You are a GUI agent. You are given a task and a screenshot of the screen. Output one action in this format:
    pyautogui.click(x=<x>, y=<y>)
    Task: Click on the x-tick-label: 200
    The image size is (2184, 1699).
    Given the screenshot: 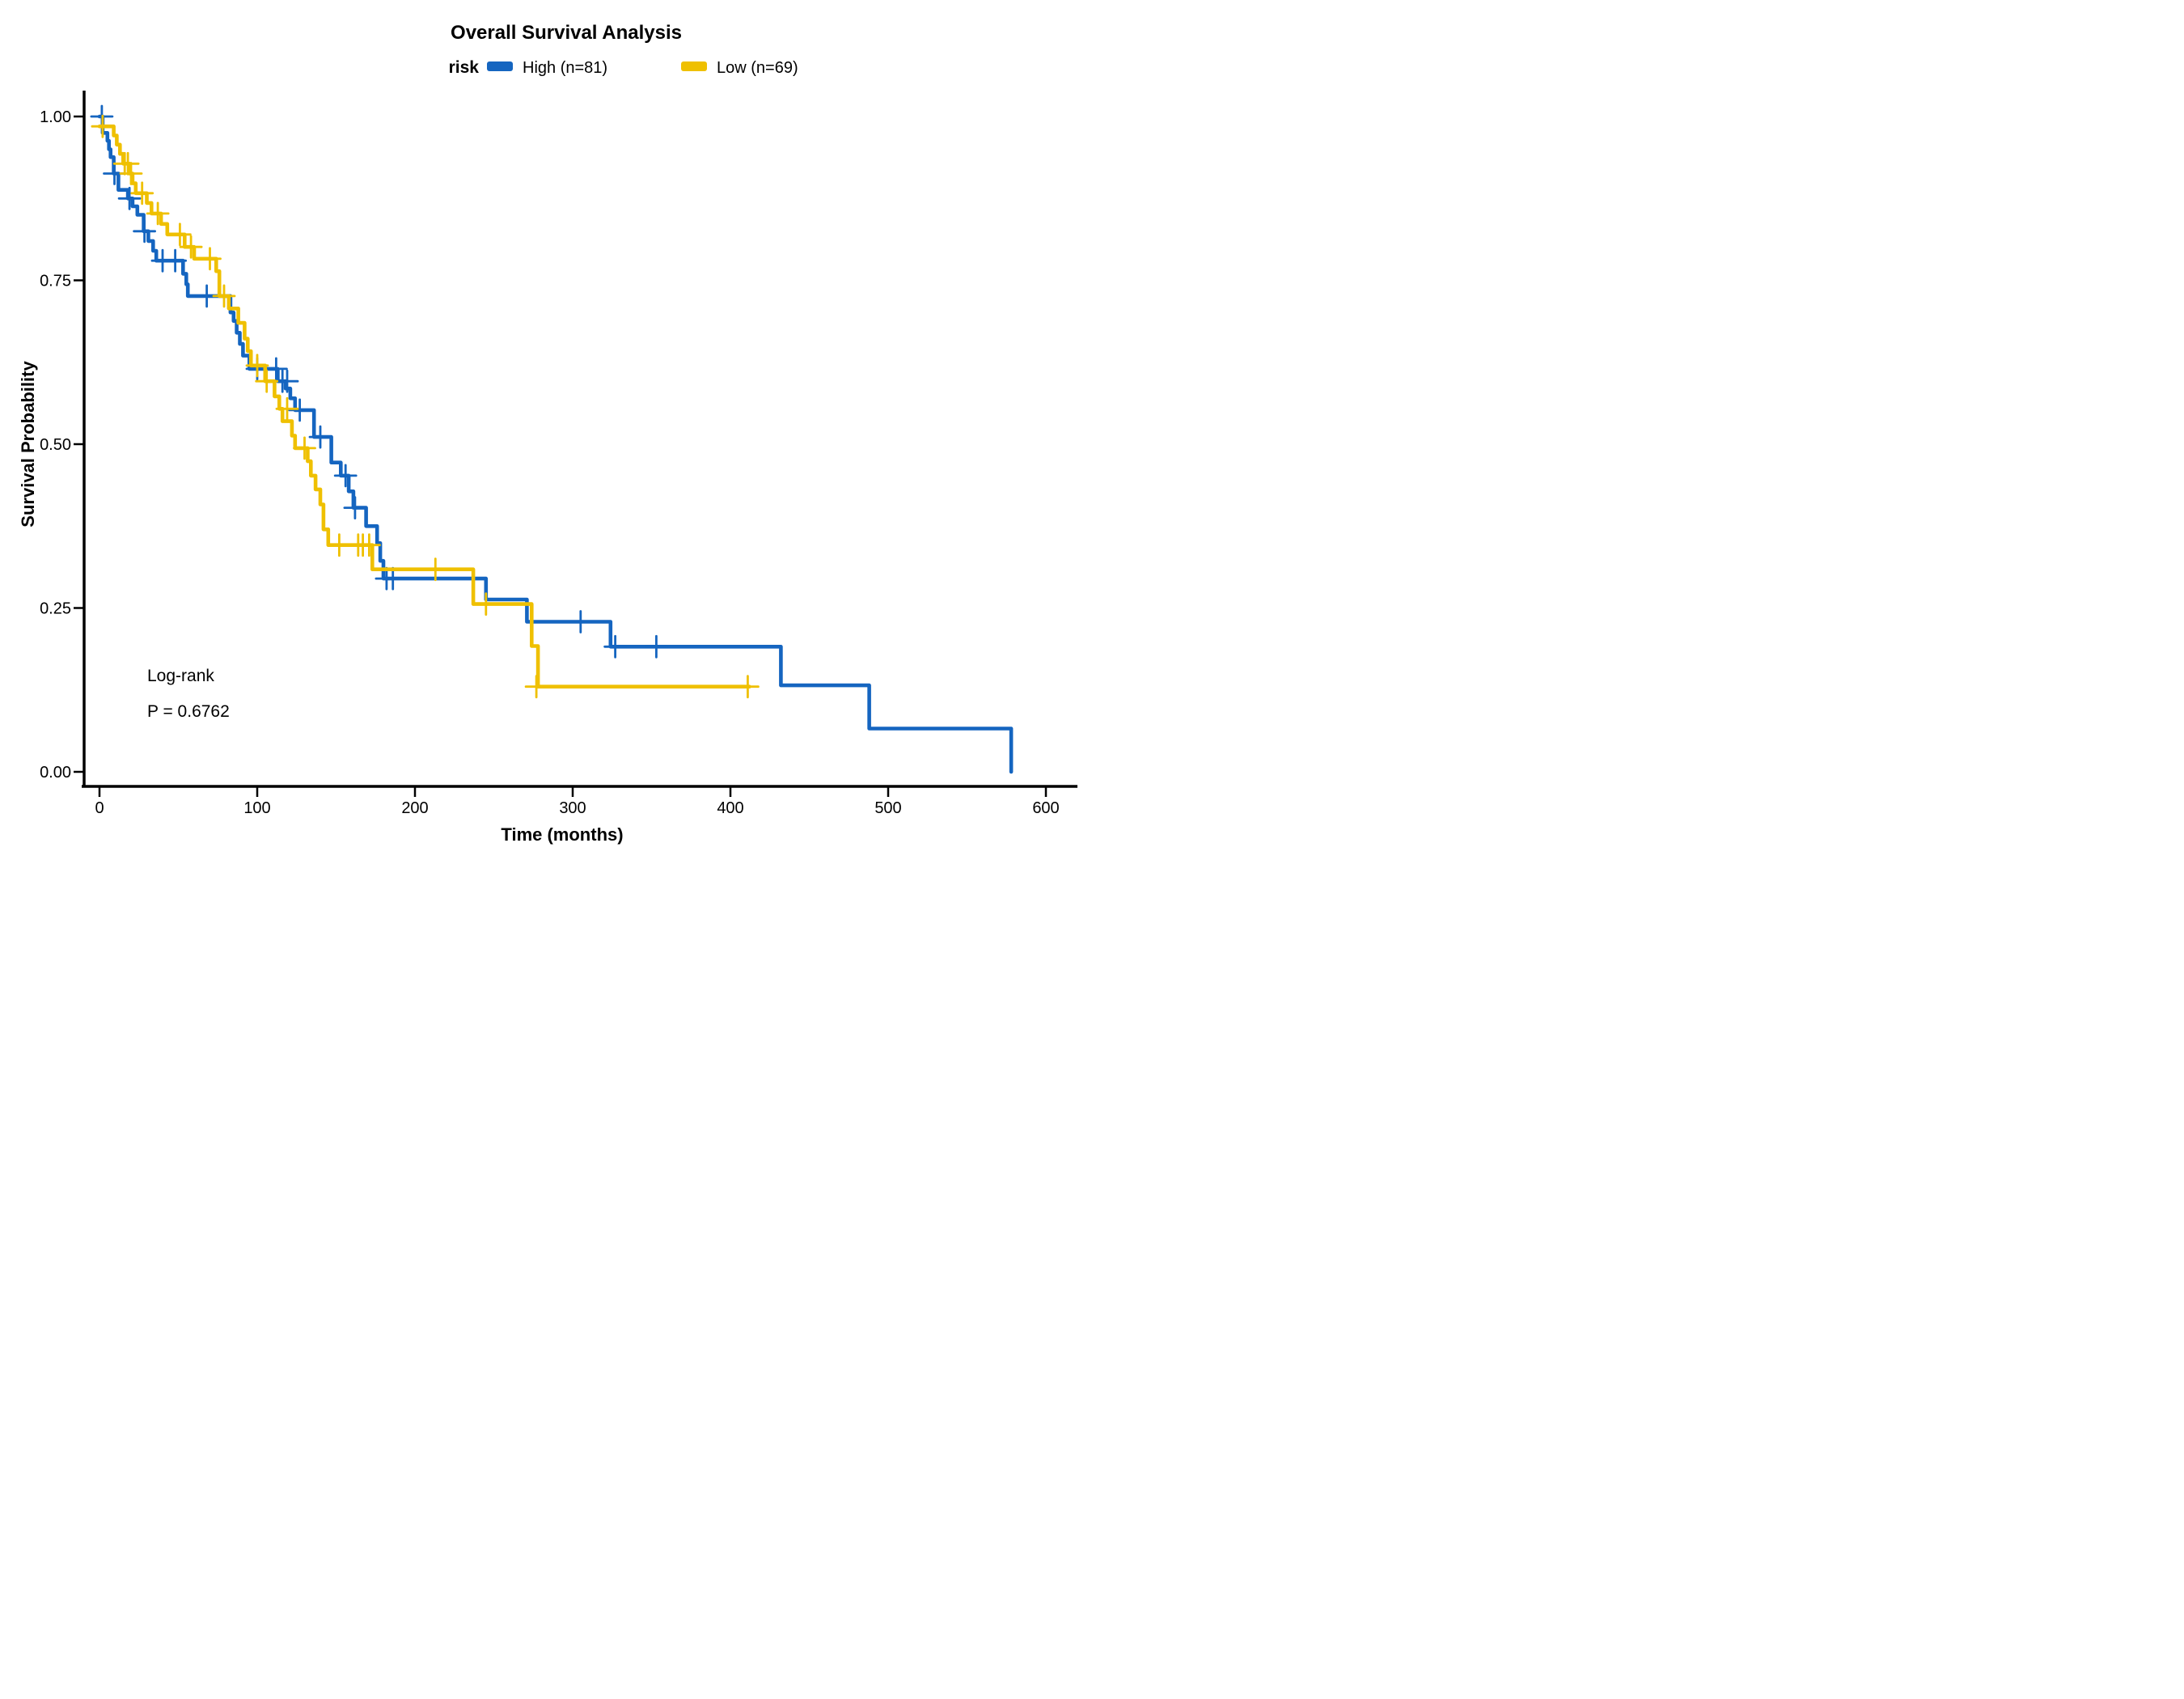 What is the action you would take?
    pyautogui.click(x=414, y=808)
    